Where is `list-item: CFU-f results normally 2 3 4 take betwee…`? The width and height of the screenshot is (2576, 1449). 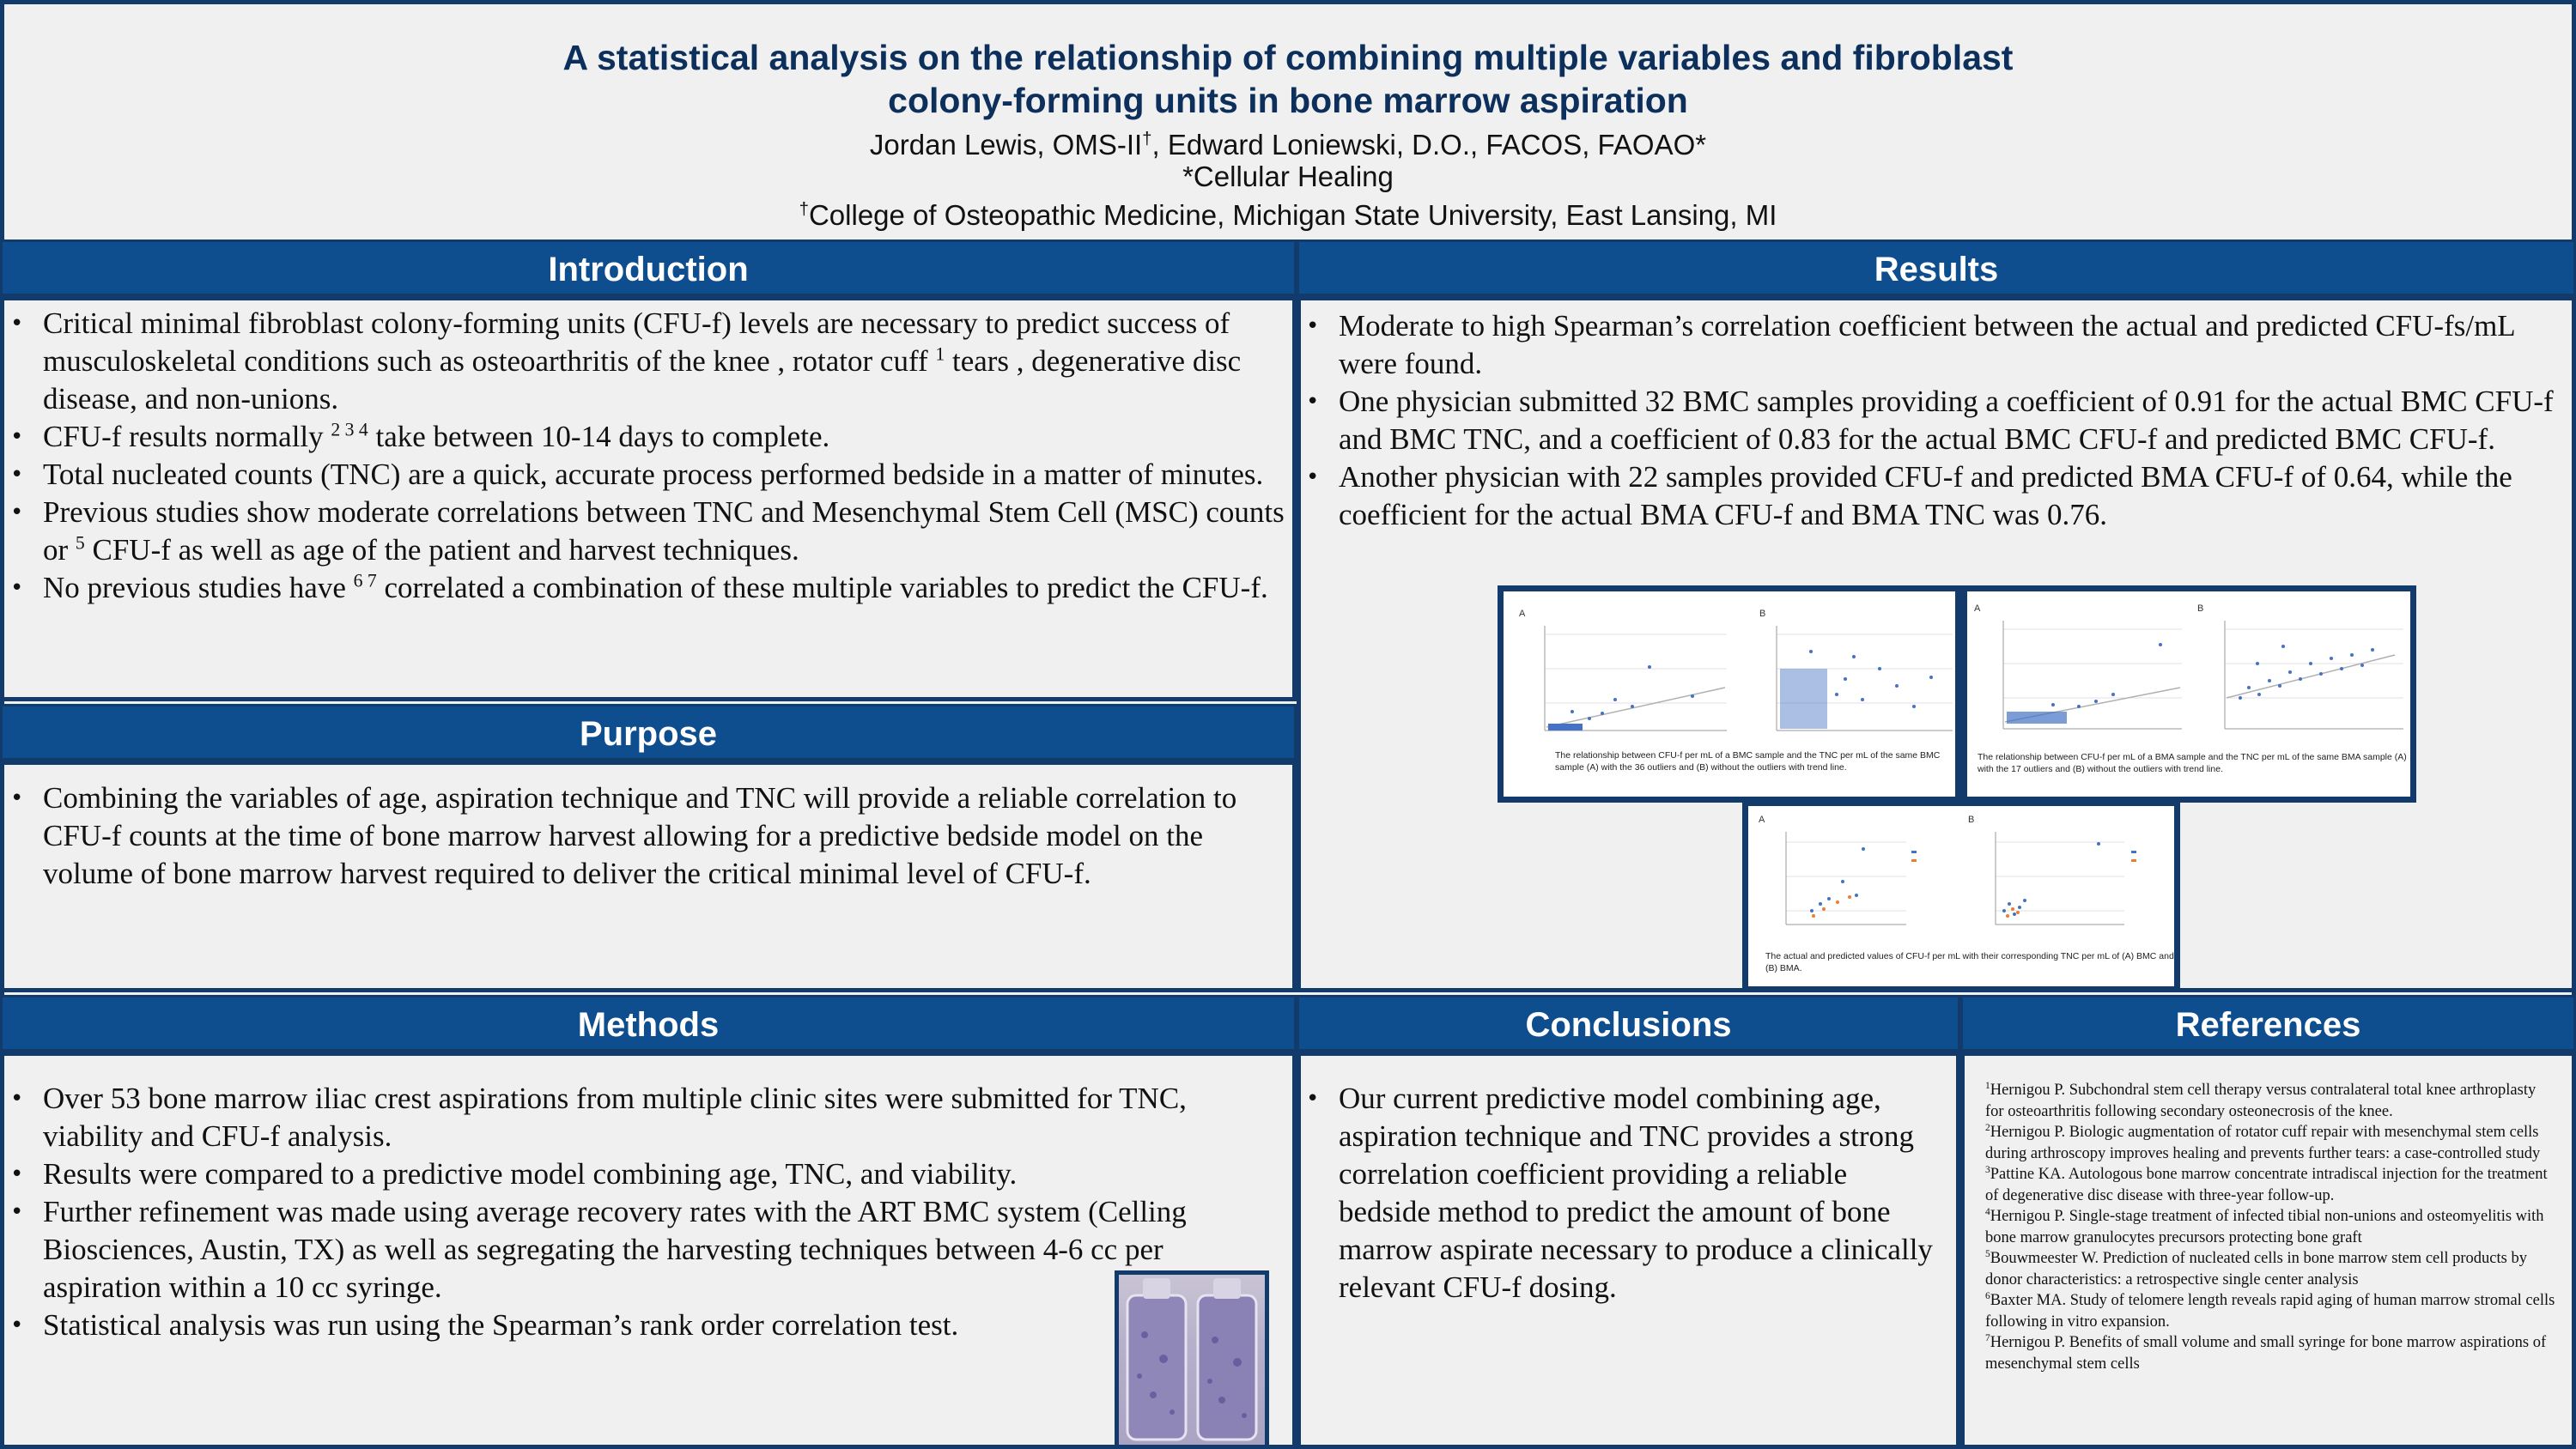 list-item: CFU-f results normally 2 3 4 take betwee… is located at coordinates (645, 437).